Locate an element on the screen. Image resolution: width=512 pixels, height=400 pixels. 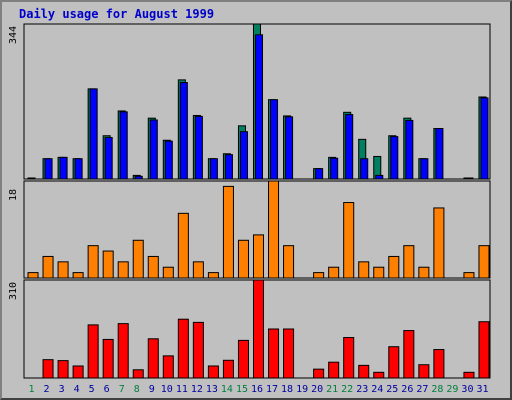
x-tick-label: 31 is located at coordinates (482, 389).